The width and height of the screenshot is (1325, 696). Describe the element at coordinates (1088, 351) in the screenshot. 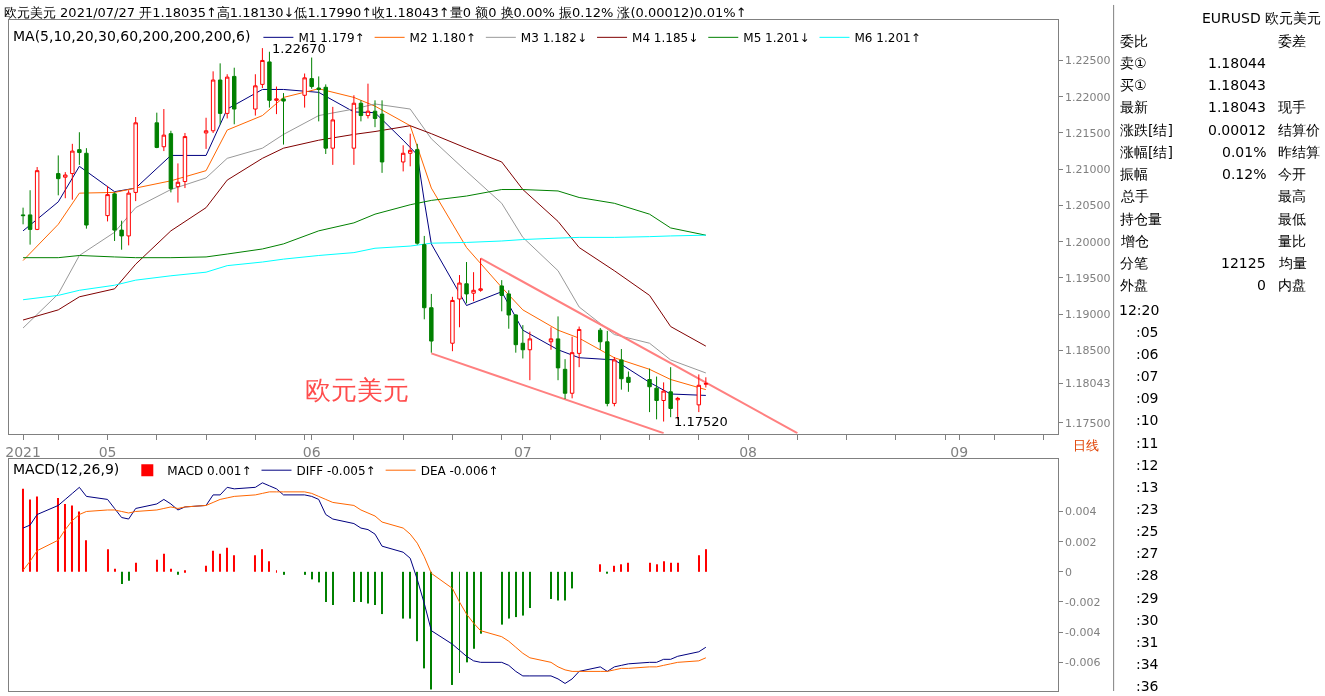

I see `y-tick-label: 1.18500` at that location.